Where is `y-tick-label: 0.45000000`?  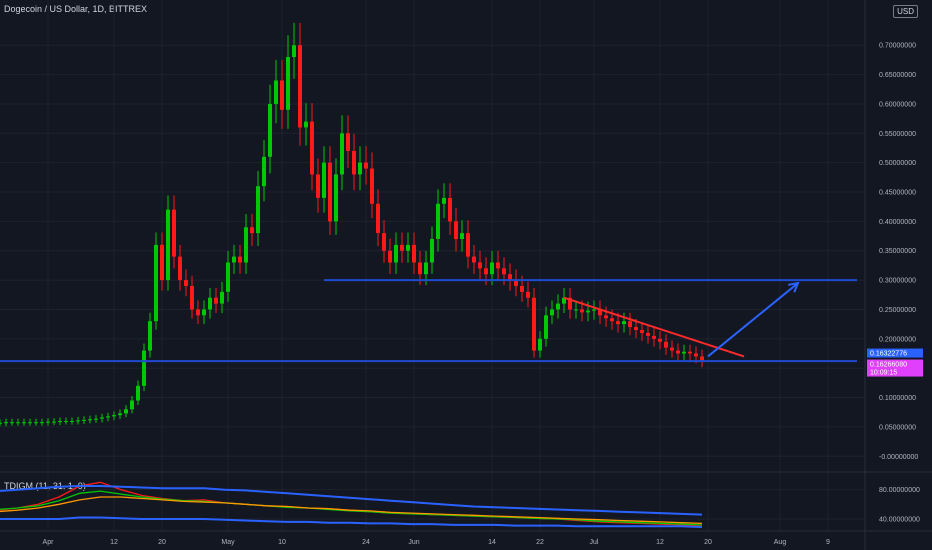
y-tick-label: 0.45000000 is located at coordinates (897, 193).